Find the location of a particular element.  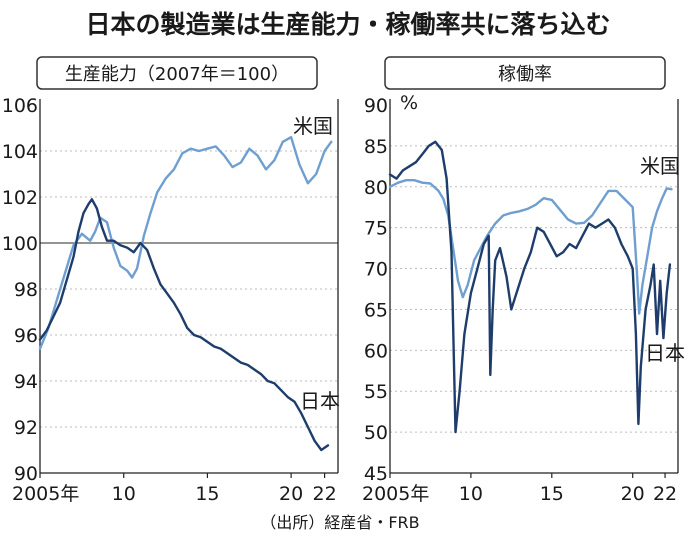

y-tick-label: 85 is located at coordinates (376, 147).